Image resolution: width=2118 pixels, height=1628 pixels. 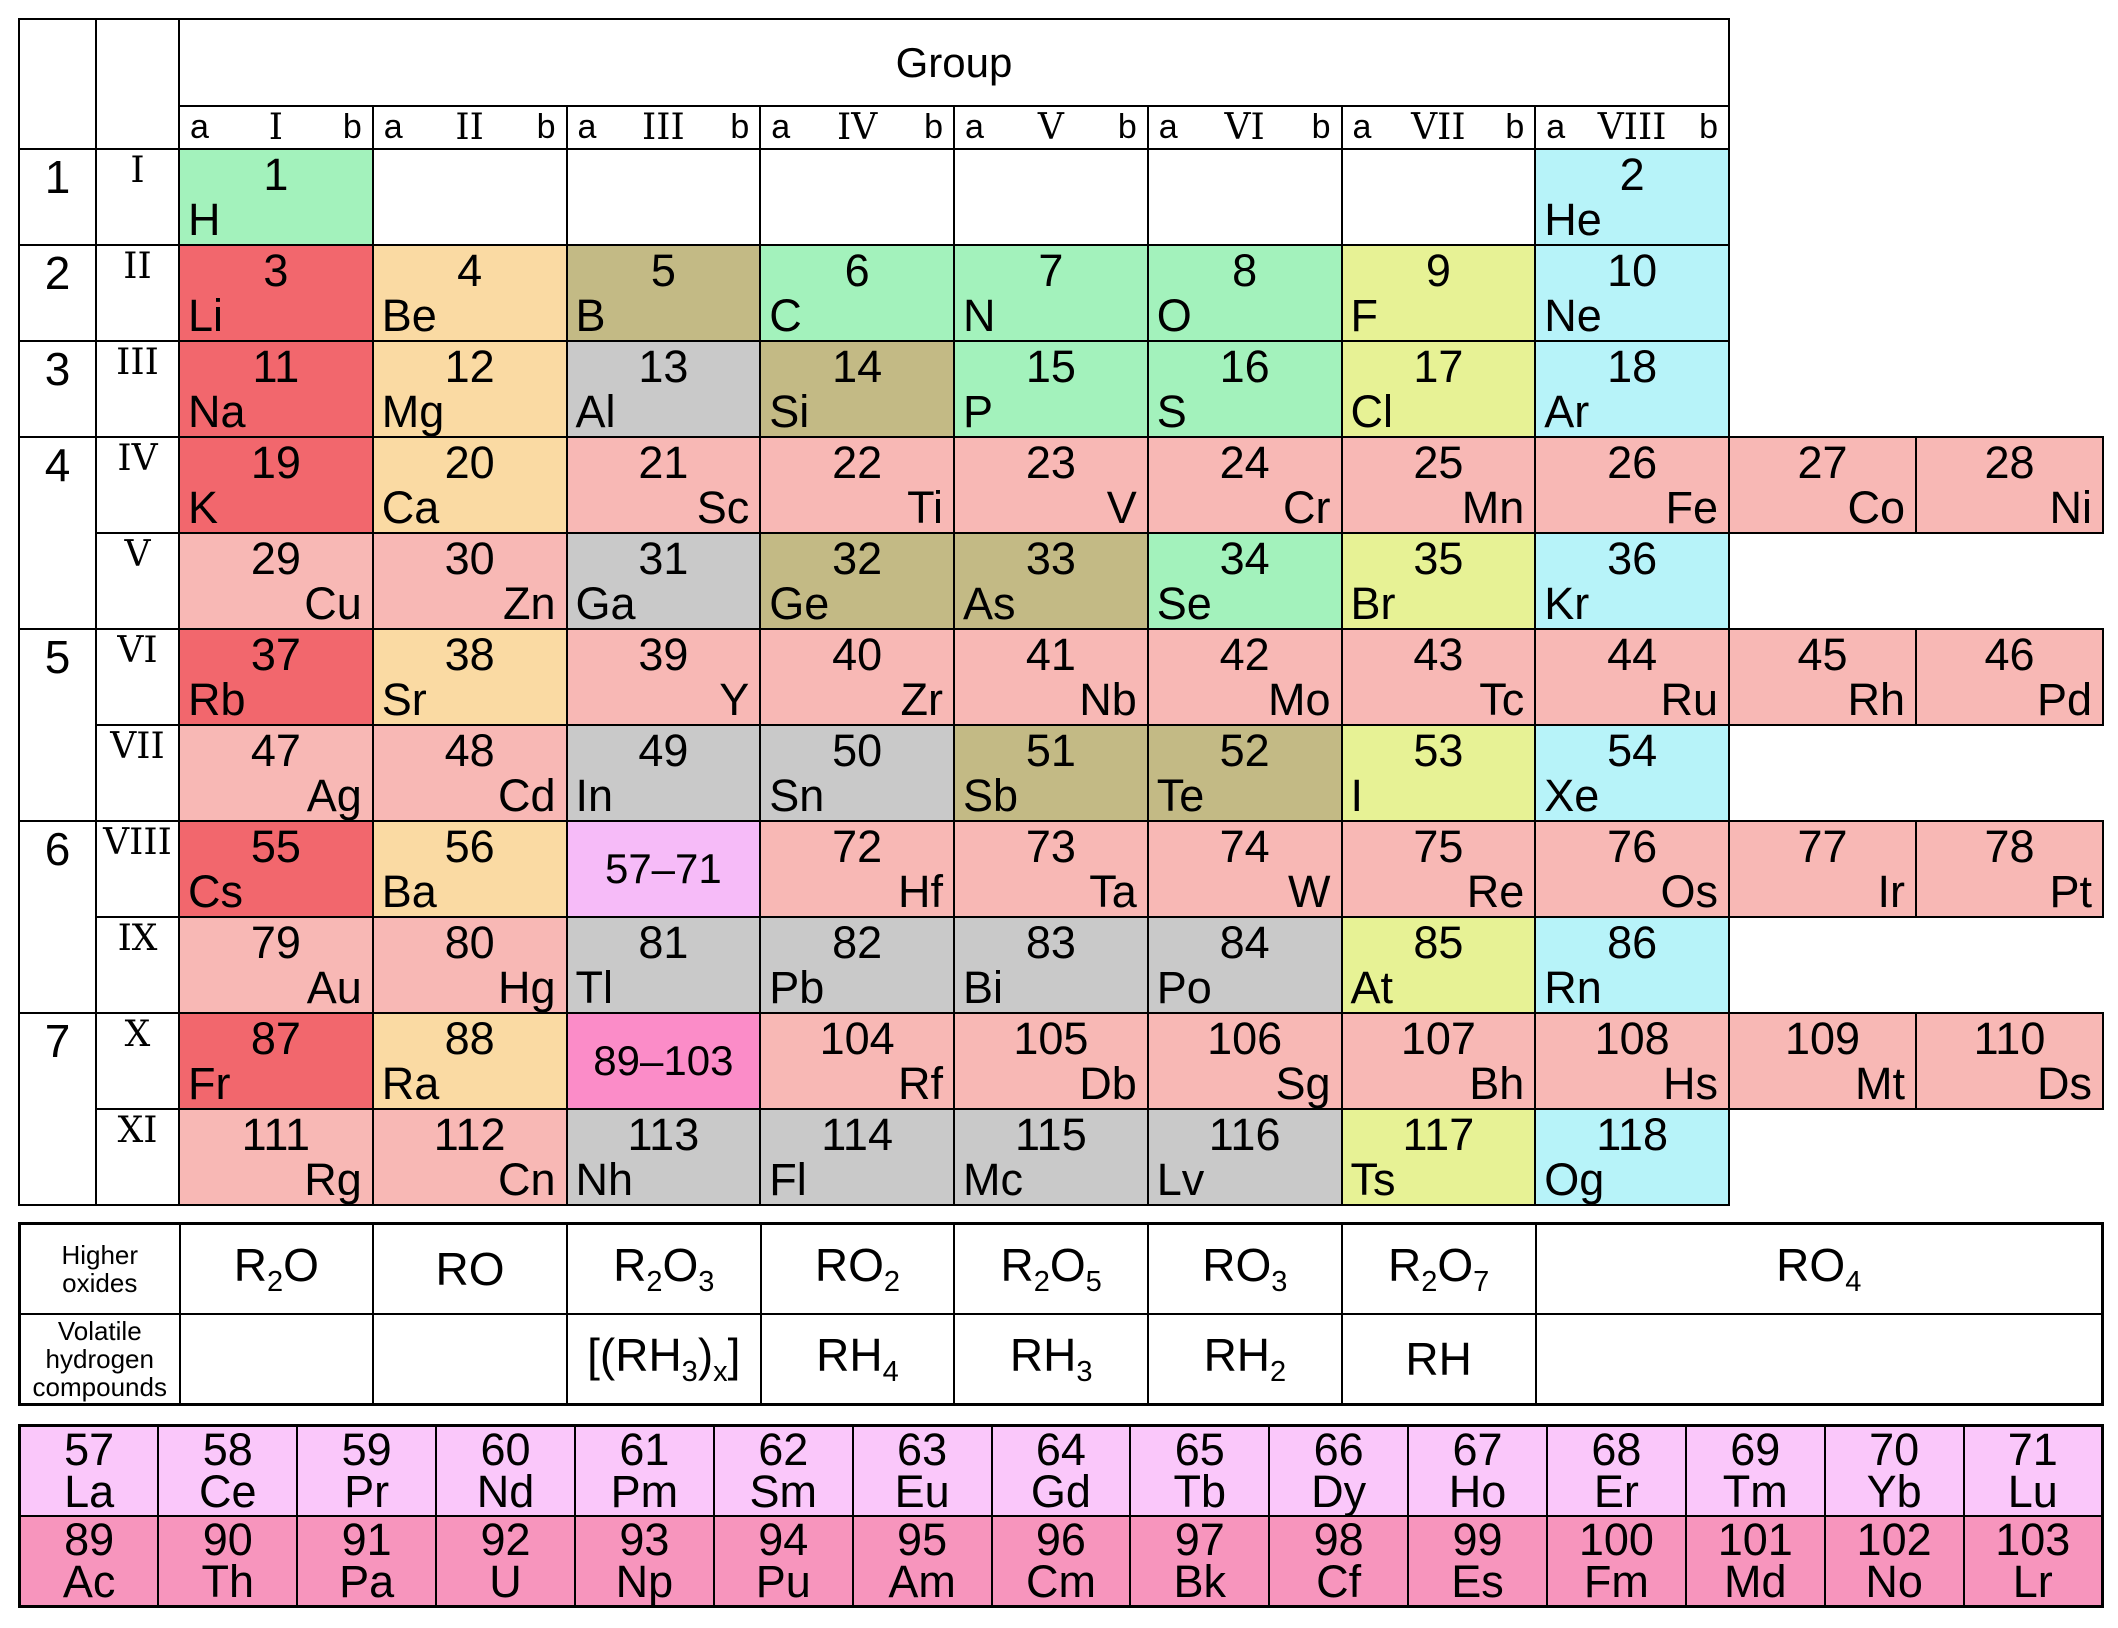 What do you see at coordinates (57, 293) in the screenshot?
I see `period-number-cell: 2` at bounding box center [57, 293].